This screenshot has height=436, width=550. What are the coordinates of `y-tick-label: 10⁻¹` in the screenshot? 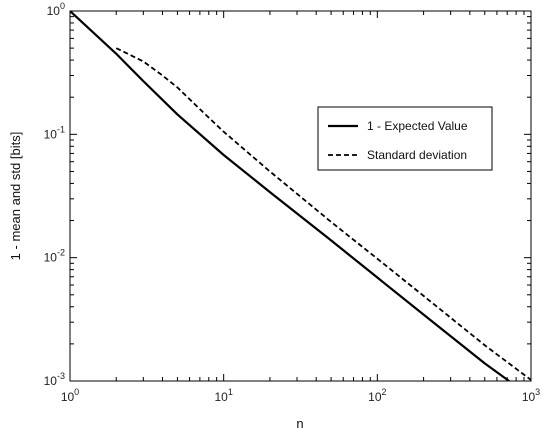 It's located at (54, 132).